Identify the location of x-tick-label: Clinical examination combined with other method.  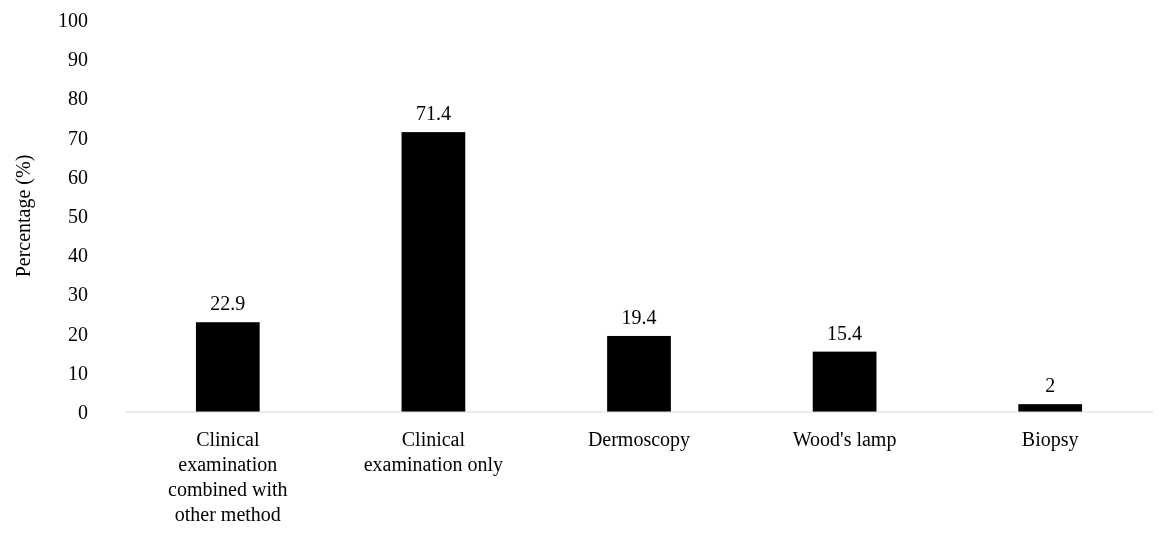
(228, 476).